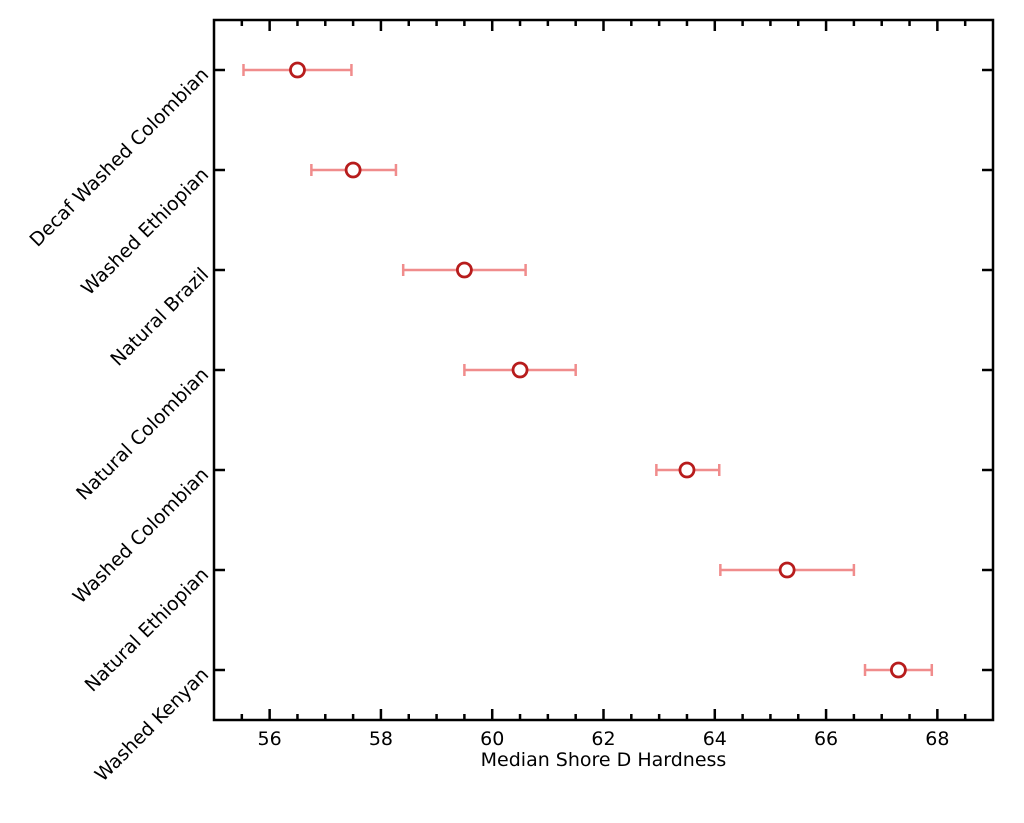  What do you see at coordinates (120, 158) in the screenshot?
I see `y-tick-label: Decaf Washed Colombian` at bounding box center [120, 158].